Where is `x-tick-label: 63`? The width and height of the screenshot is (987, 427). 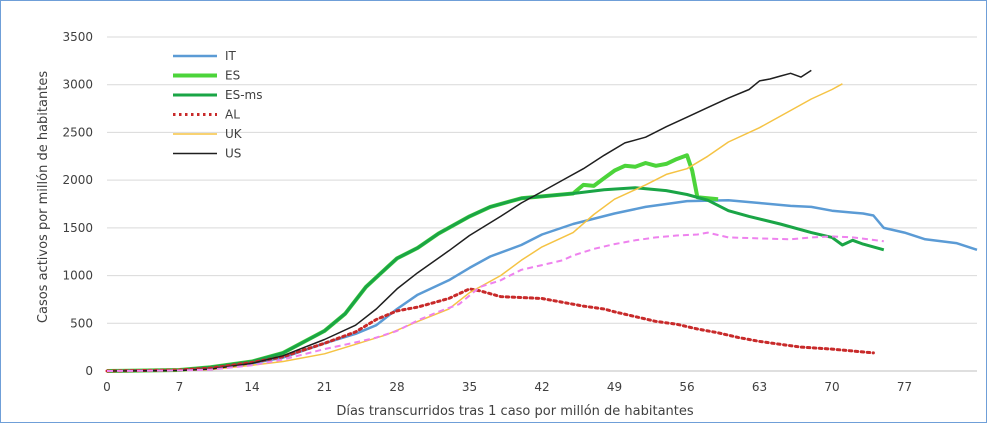
x-tick-label: 63 is located at coordinates (759, 387).